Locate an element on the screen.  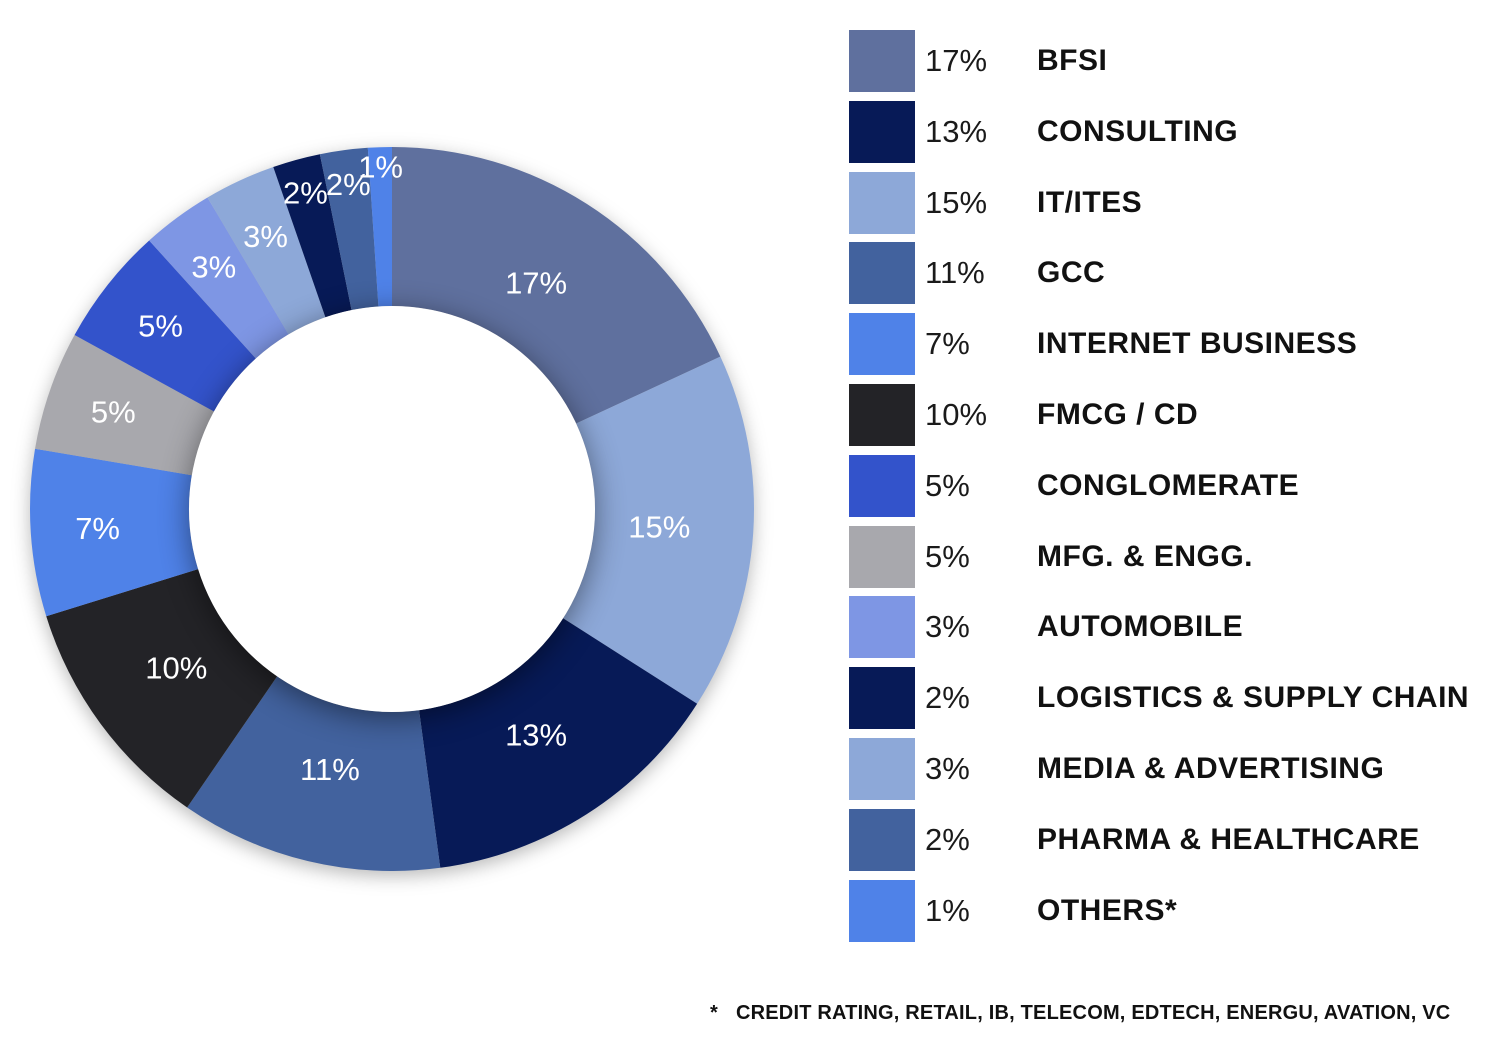
legend-item: 5% CONGLOMERATE is located at coordinates (1169, 486).